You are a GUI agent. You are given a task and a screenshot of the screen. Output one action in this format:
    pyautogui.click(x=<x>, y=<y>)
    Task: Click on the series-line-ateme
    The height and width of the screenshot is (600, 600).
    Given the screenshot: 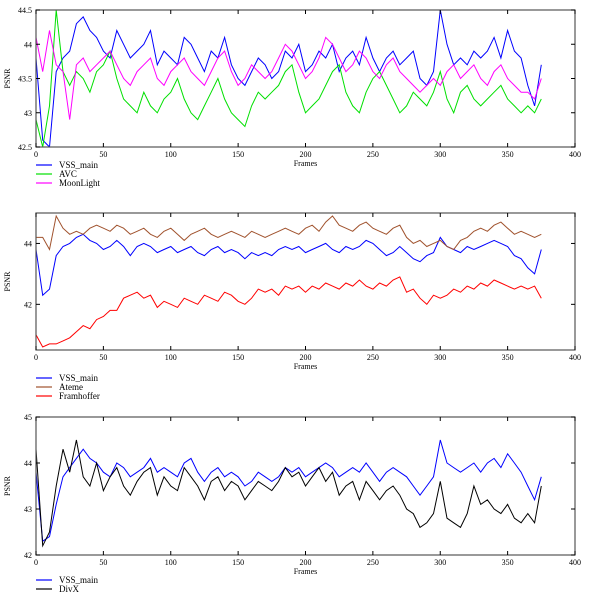 What is the action you would take?
    pyautogui.click(x=289, y=232)
    